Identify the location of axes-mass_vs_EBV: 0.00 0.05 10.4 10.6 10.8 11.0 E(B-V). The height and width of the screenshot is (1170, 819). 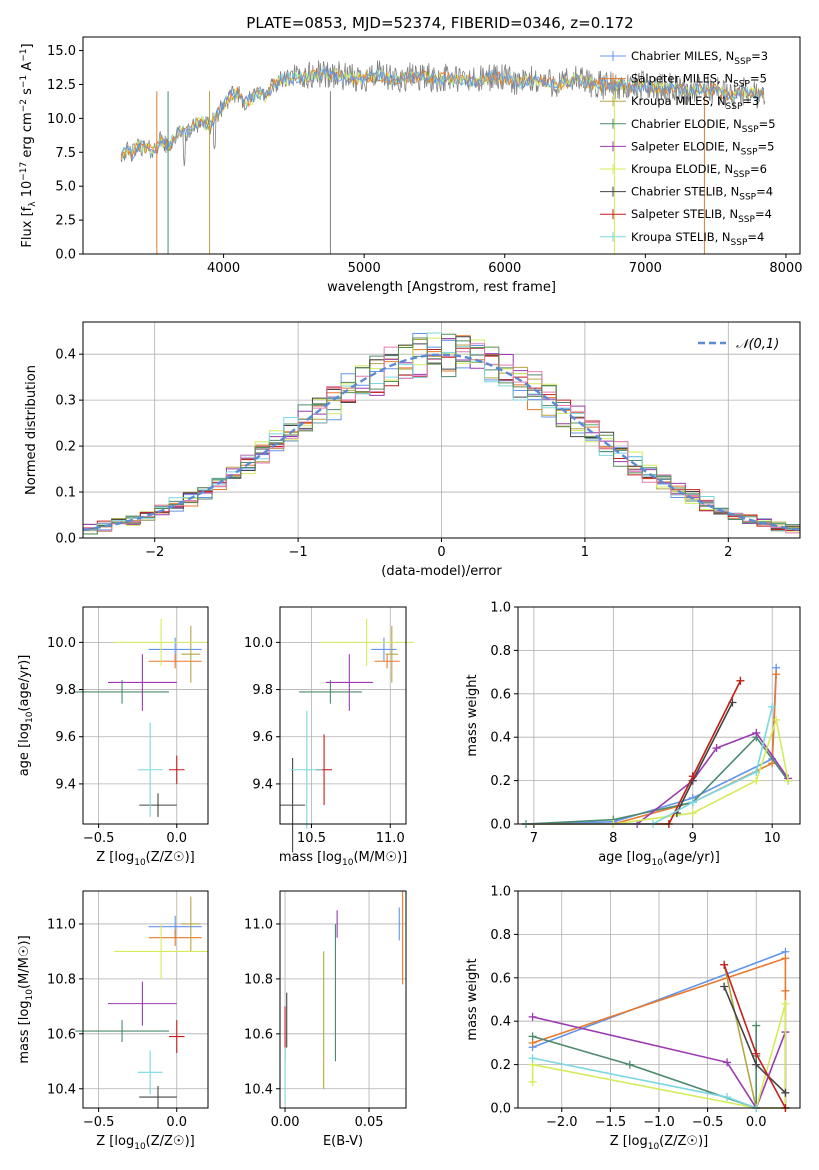
(325, 1020).